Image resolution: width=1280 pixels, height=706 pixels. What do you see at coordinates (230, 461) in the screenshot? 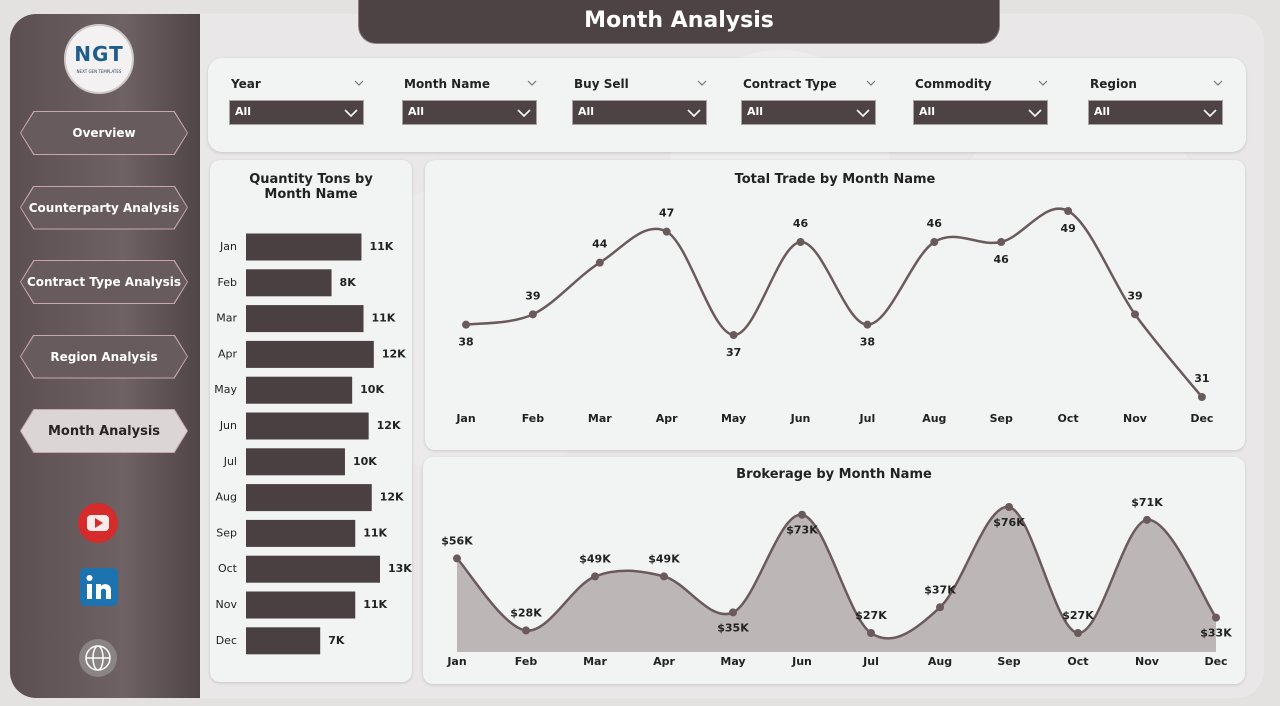
I see `y-tick-label: Jul` at bounding box center [230, 461].